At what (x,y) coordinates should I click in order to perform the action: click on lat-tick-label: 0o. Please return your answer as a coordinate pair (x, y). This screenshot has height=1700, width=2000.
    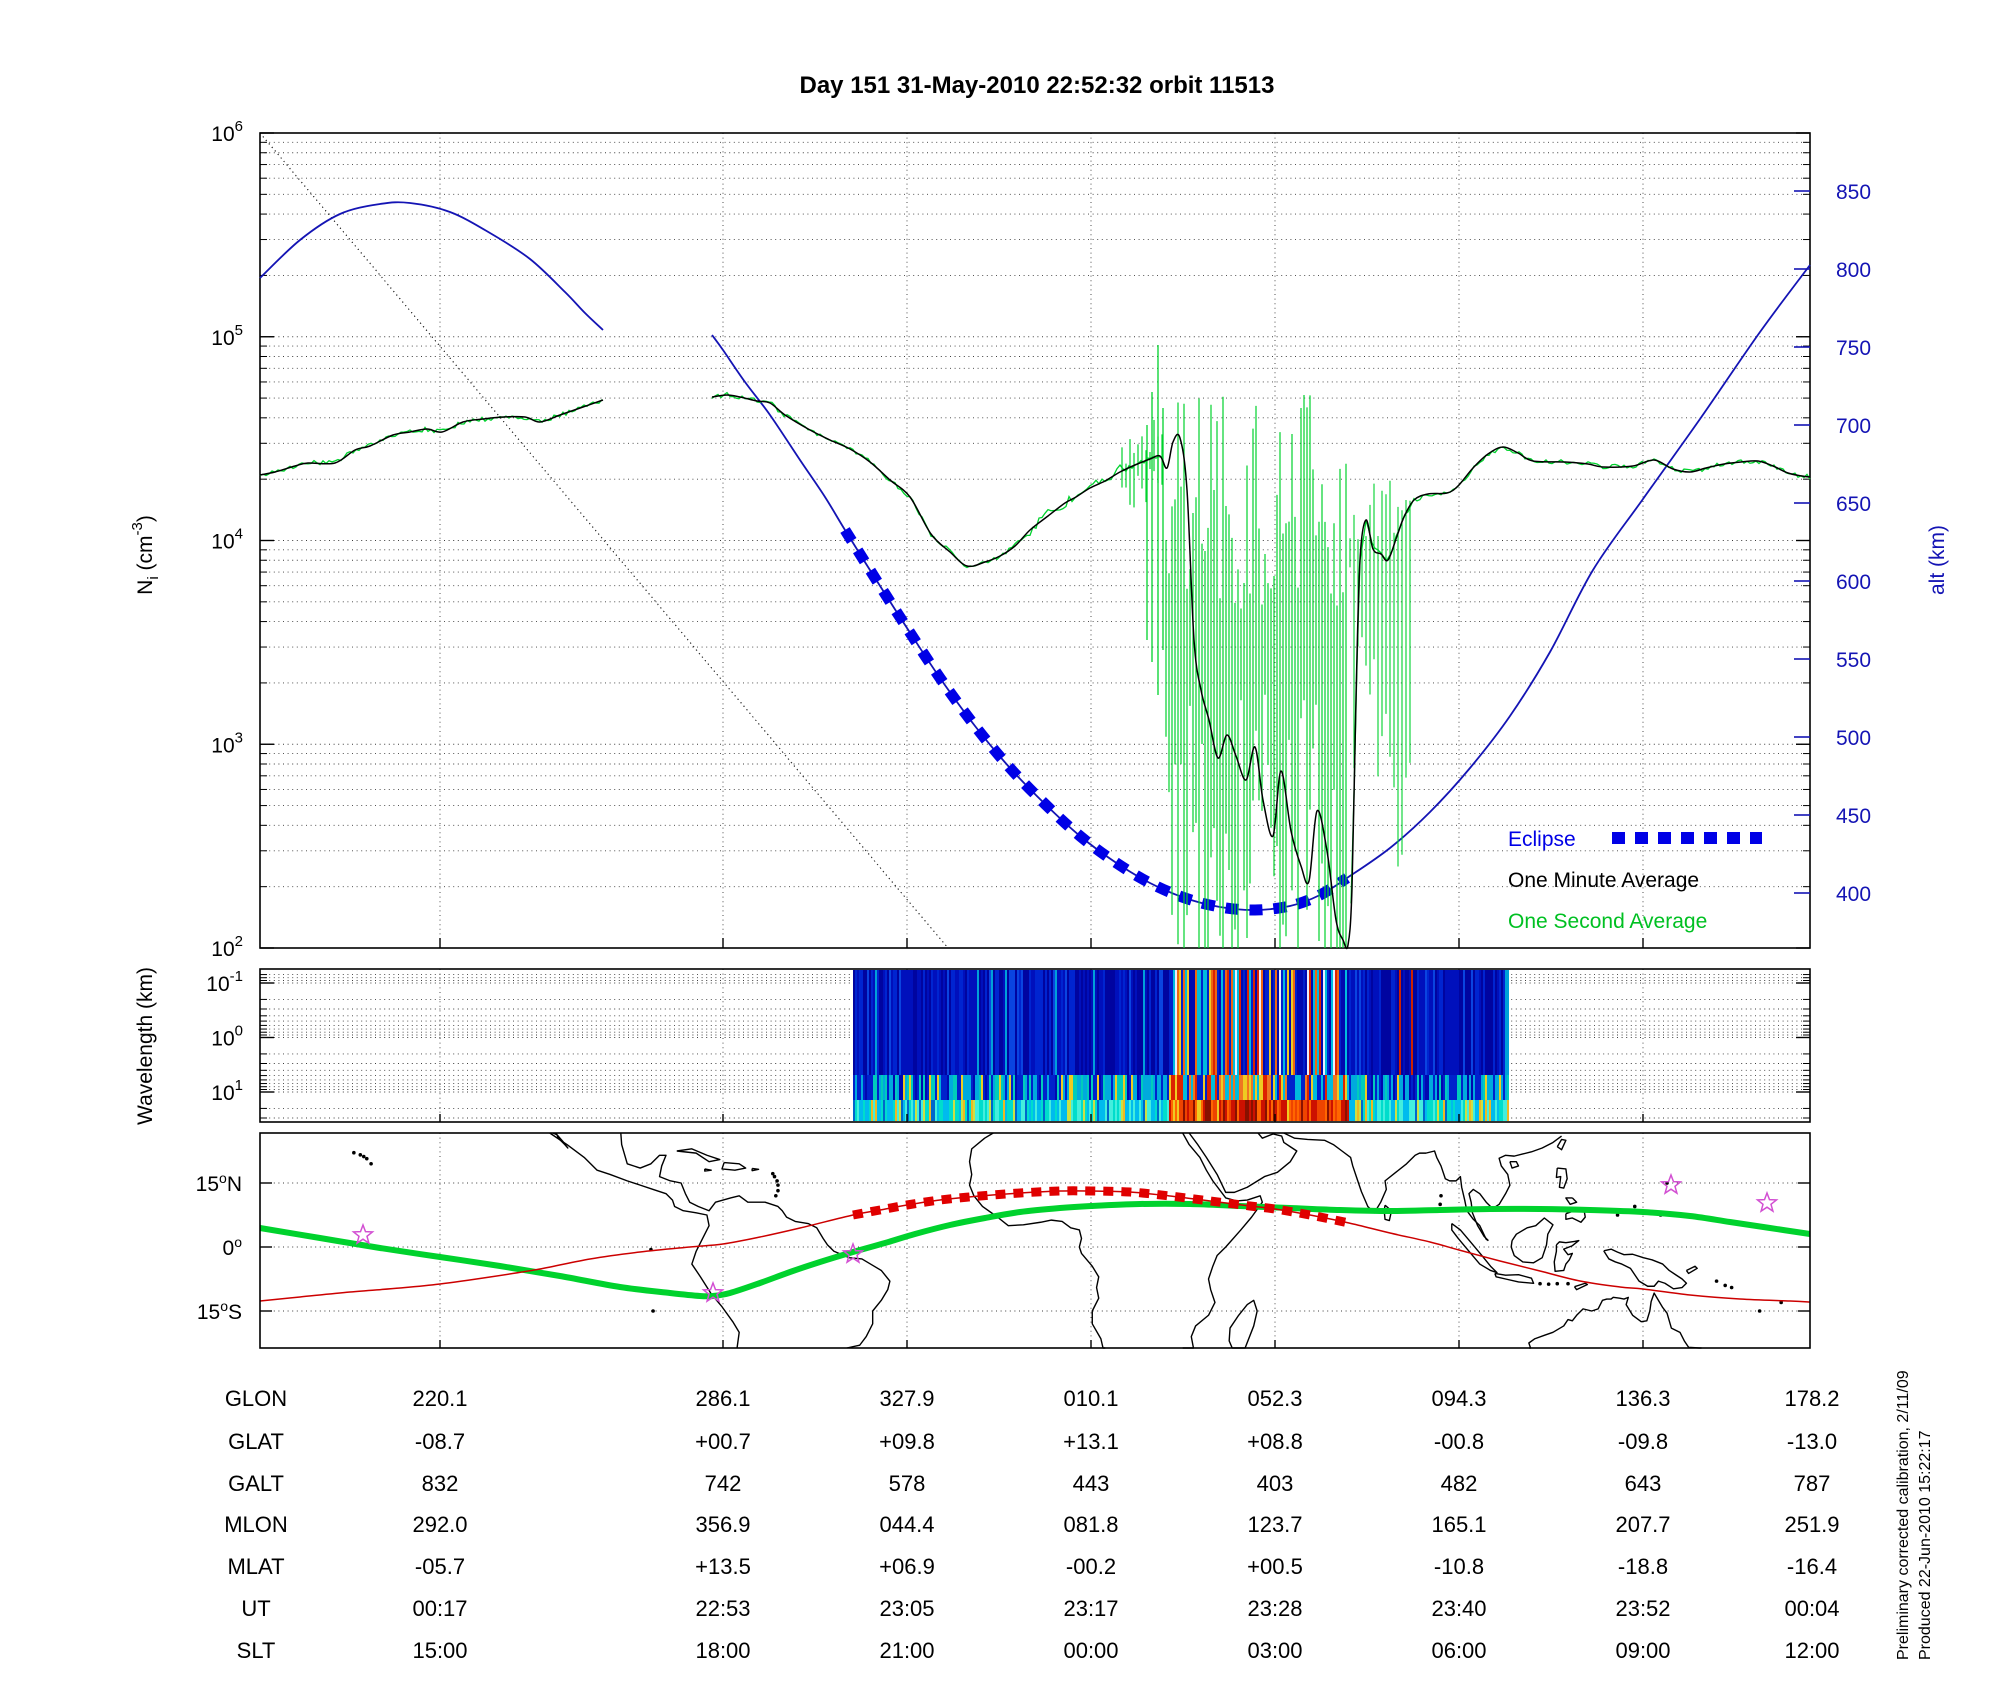
    Looking at the image, I should click on (233, 1247).